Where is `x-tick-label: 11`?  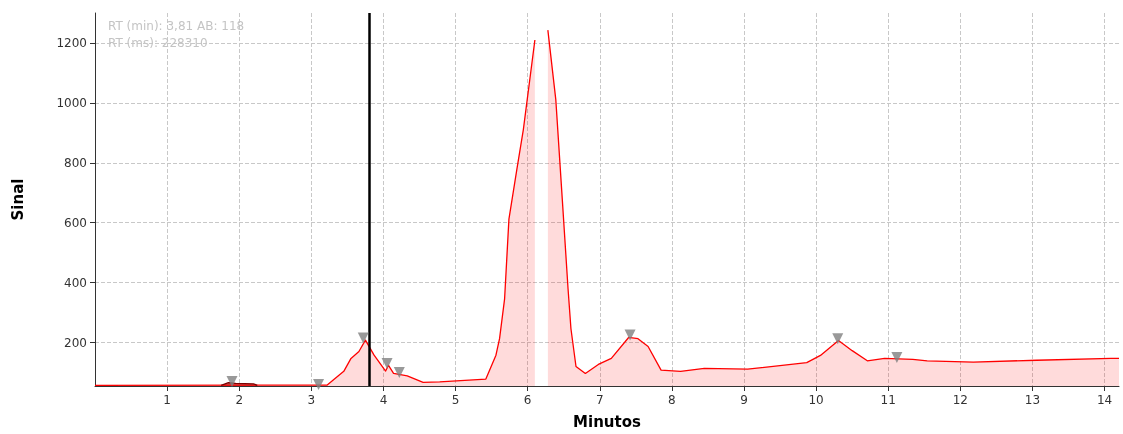 x-tick-label: 11 is located at coordinates (888, 400).